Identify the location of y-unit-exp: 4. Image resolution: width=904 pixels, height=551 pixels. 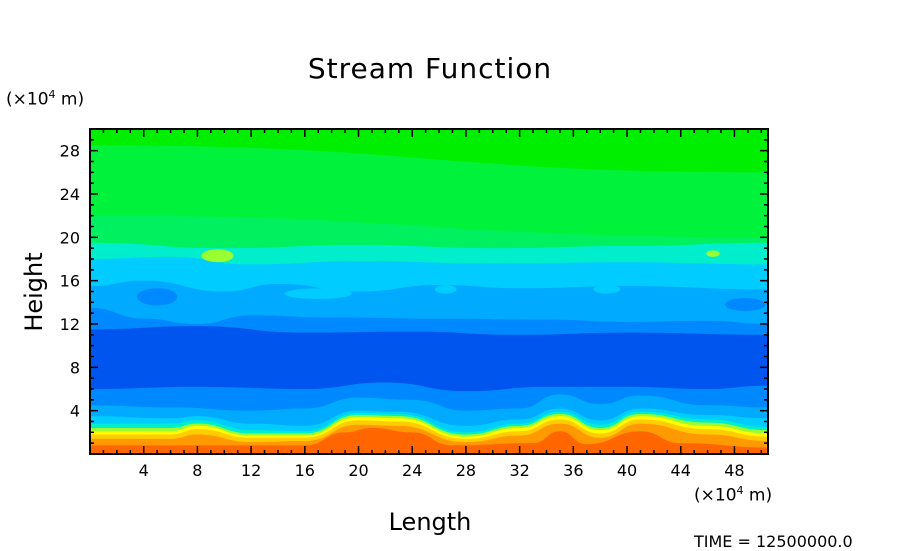
(52, 94).